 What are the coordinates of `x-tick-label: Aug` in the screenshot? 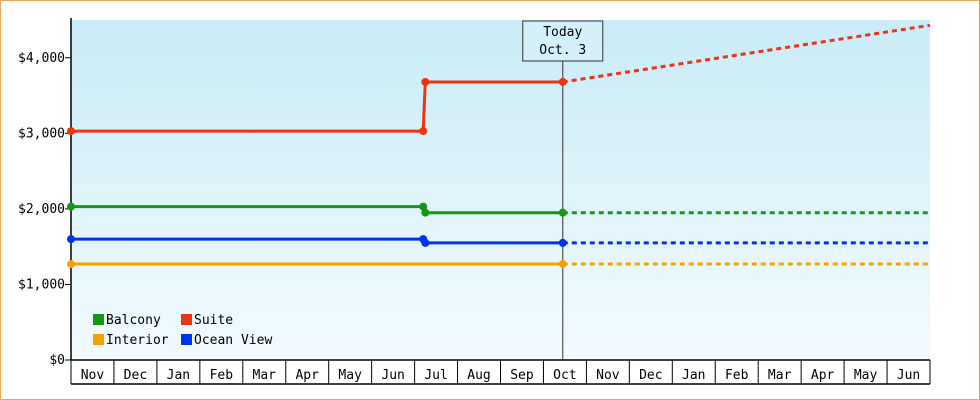 It's located at (478, 375).